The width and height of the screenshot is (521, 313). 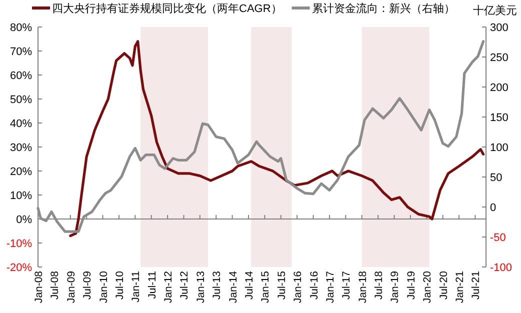 What do you see at coordinates (383, 8) in the screenshot?
I see `legend-label: 累计资金流向：新兴（右轴）` at bounding box center [383, 8].